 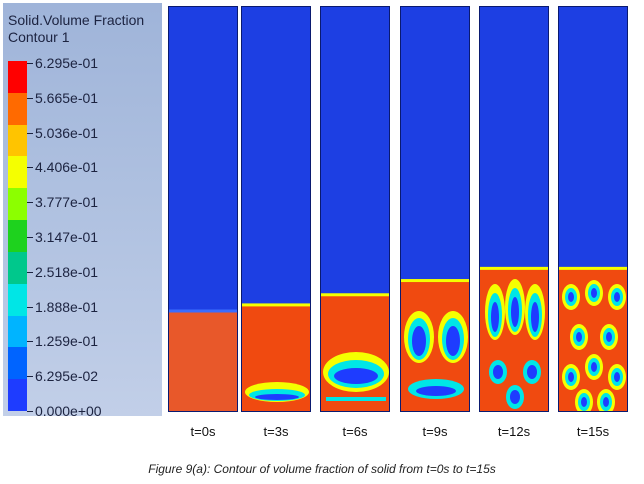 I want to click on legend-value-label: 5.036e-01, so click(x=67, y=132).